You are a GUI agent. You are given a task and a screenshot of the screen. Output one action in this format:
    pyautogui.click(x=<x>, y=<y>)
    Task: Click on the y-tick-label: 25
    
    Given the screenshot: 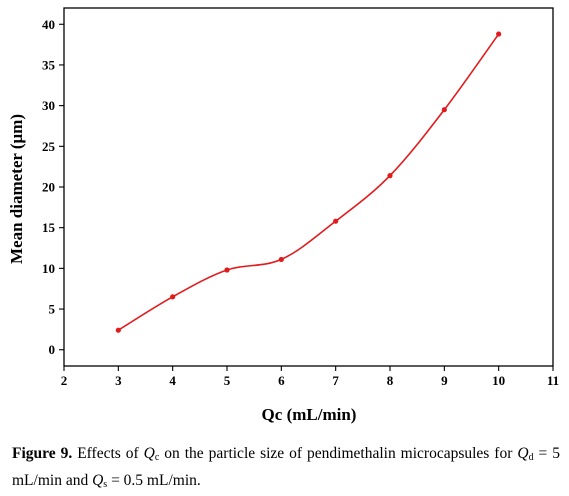 What is the action you would take?
    pyautogui.click(x=49, y=146)
    